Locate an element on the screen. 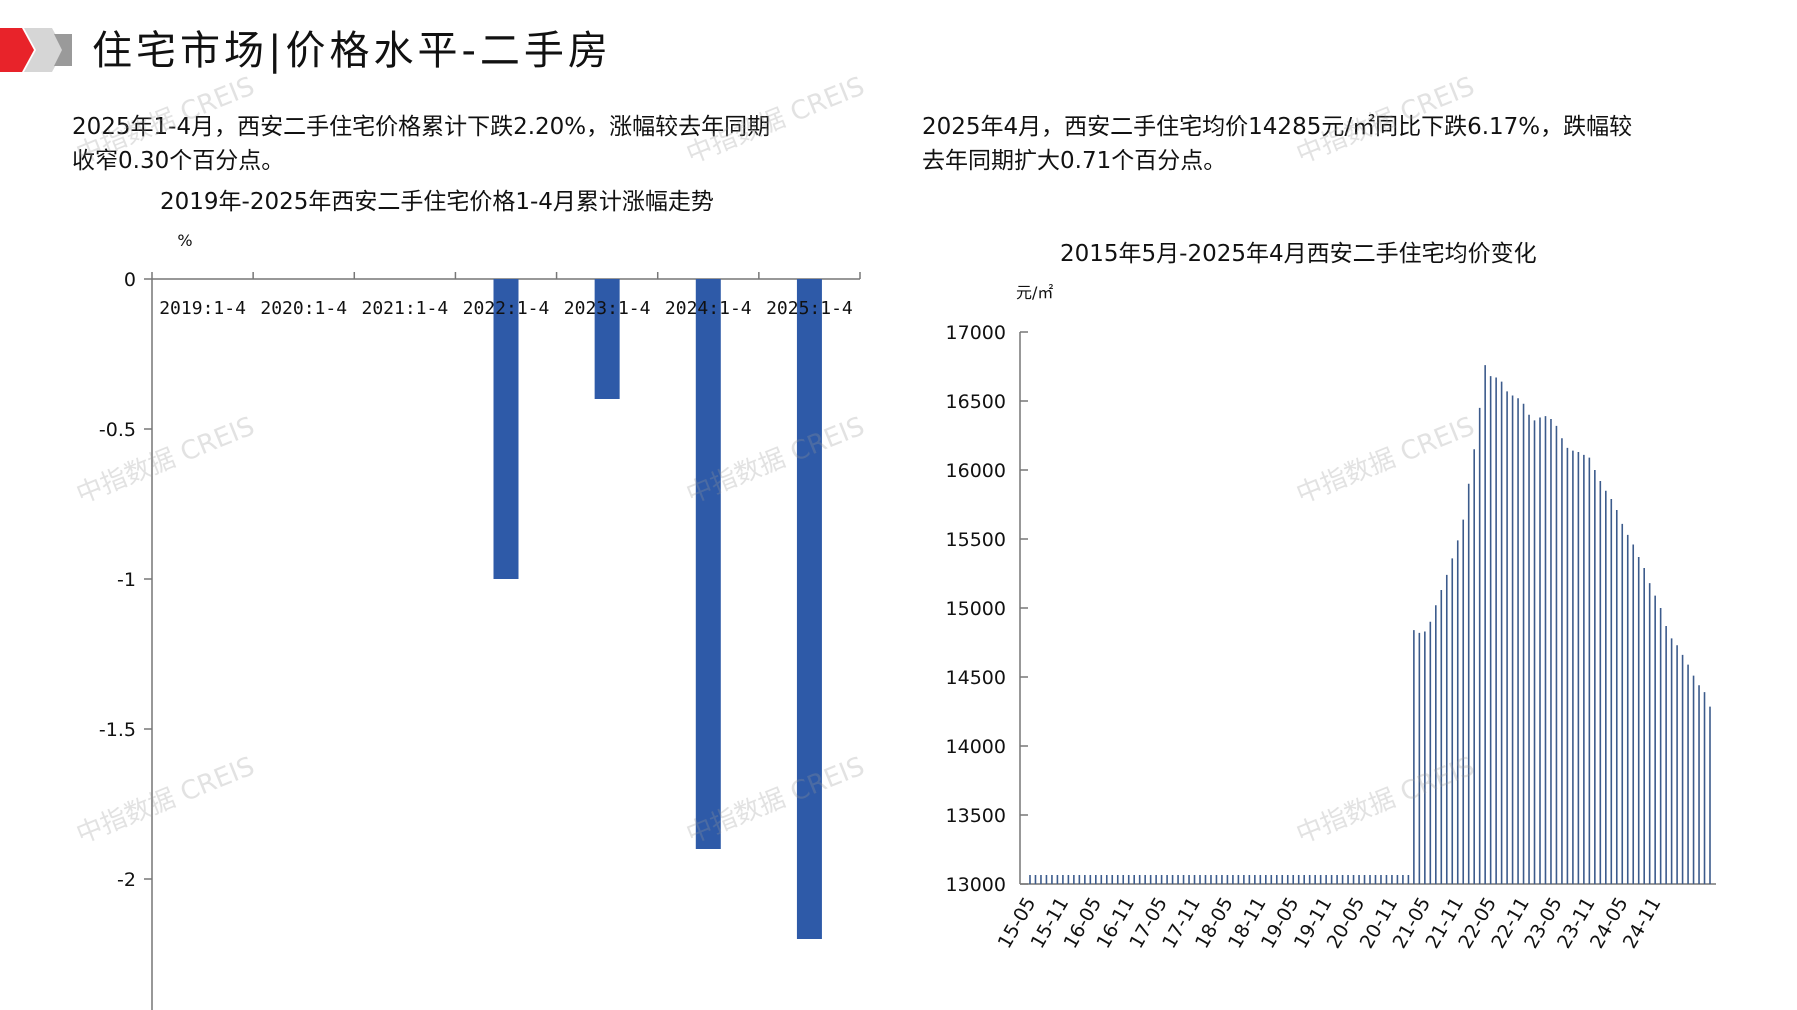 The image size is (1797, 1010). y-tick-label: -2 is located at coordinates (126, 880).